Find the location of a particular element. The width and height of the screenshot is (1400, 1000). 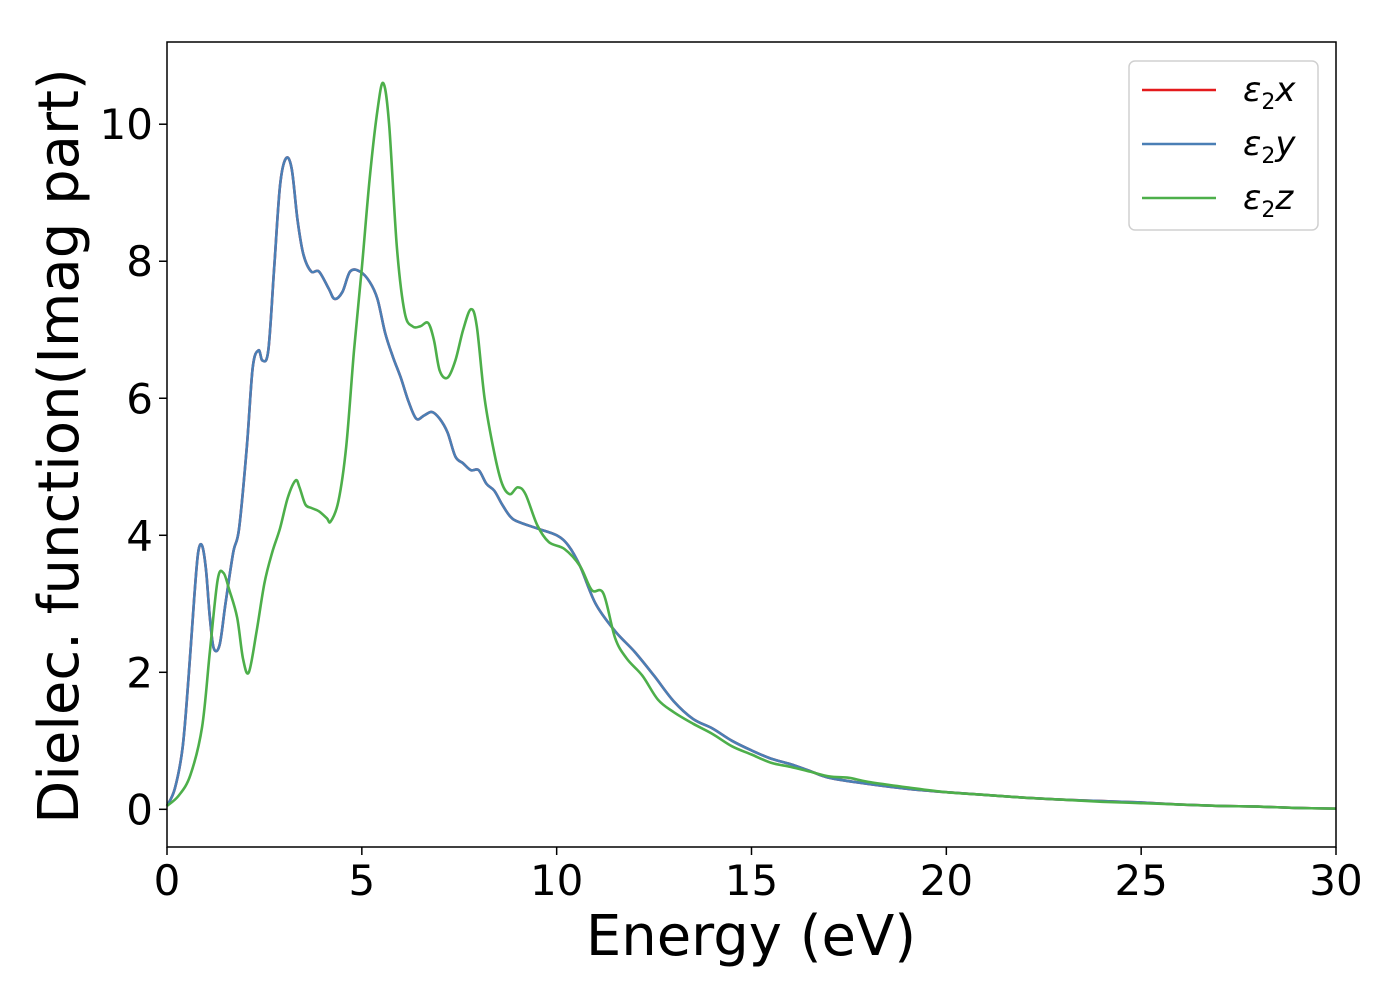

x-tick-label: 5 is located at coordinates (361, 880).